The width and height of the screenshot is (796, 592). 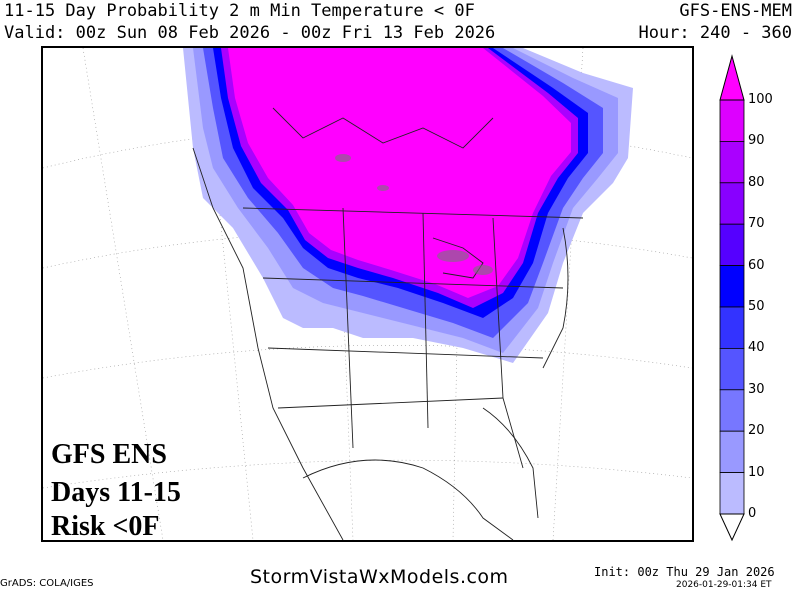 I want to click on colorbar-top-arrow, so click(x=732, y=77).